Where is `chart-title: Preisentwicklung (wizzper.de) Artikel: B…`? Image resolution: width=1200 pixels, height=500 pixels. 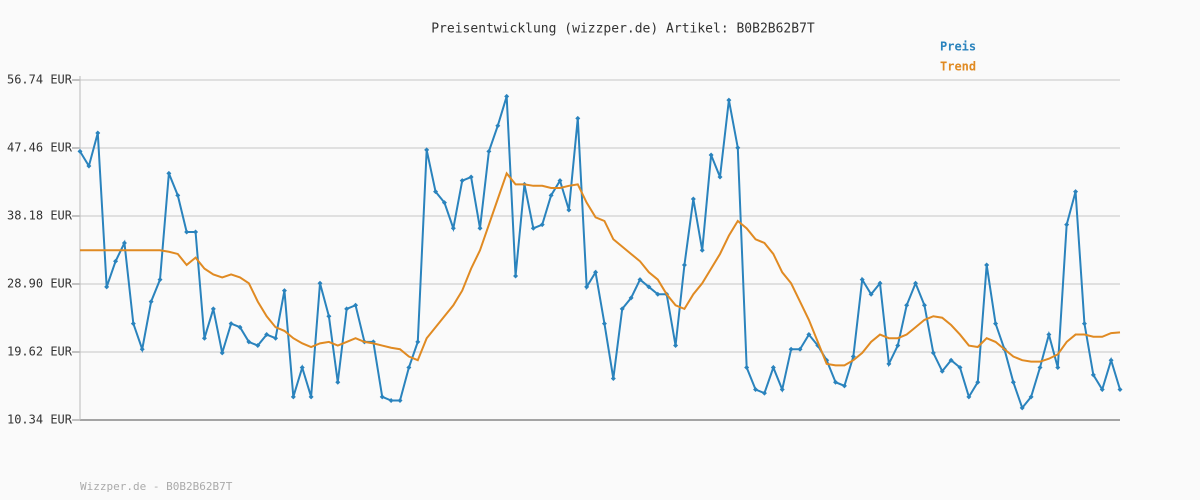
chart-title: Preisentwicklung (wizzper.de) Artikel: B… is located at coordinates (623, 29).